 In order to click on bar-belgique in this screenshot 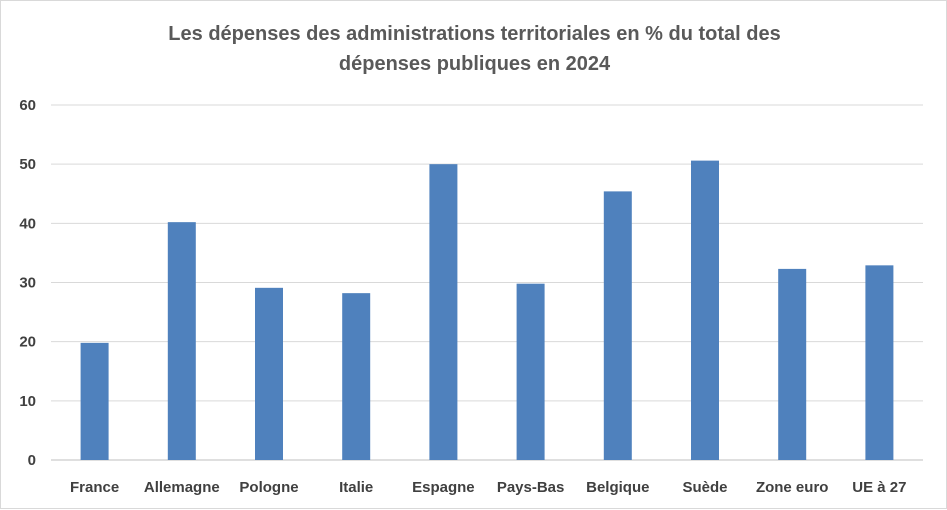, I will do `click(617, 325)`.